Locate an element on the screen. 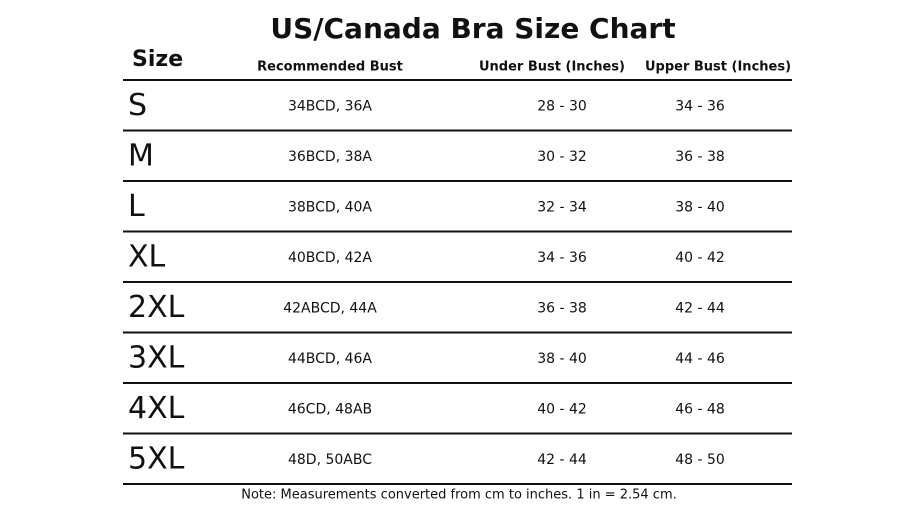 Image resolution: width=900 pixels, height=507 pixels. cell: 42ABCD, 44A is located at coordinates (330, 308).